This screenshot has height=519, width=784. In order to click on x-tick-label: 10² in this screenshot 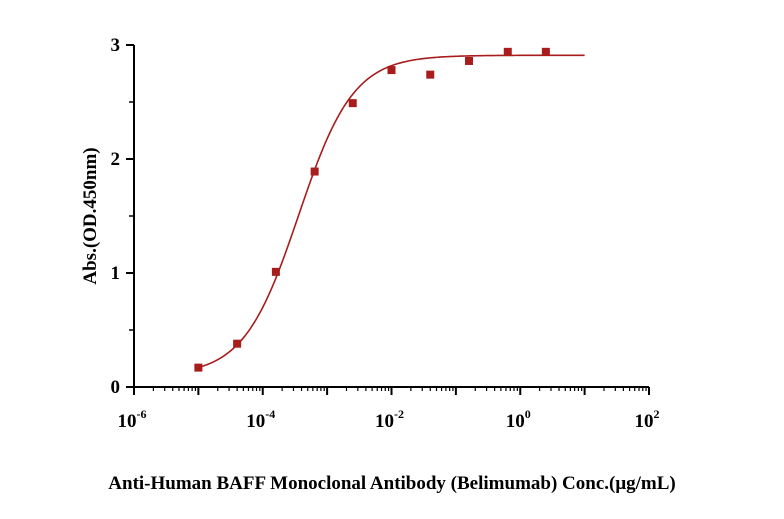, I will do `click(647, 419)`.